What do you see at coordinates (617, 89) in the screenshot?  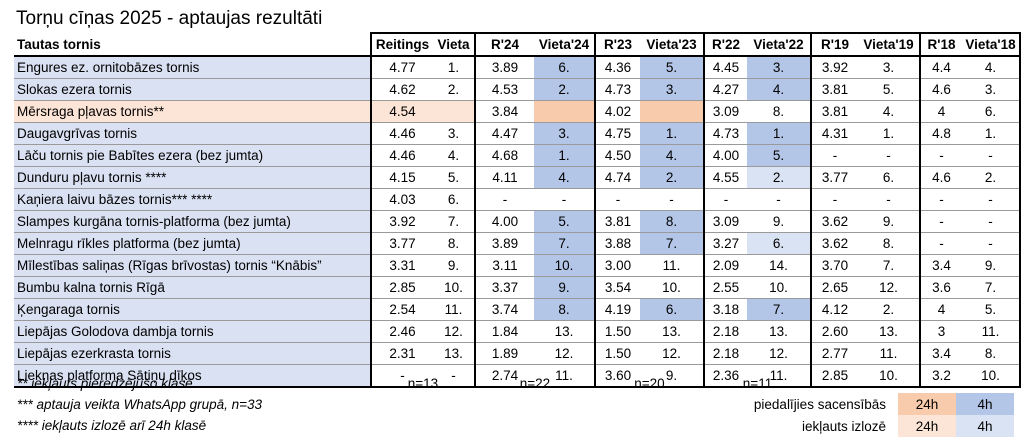 I see `table-cell: 4.73` at bounding box center [617, 89].